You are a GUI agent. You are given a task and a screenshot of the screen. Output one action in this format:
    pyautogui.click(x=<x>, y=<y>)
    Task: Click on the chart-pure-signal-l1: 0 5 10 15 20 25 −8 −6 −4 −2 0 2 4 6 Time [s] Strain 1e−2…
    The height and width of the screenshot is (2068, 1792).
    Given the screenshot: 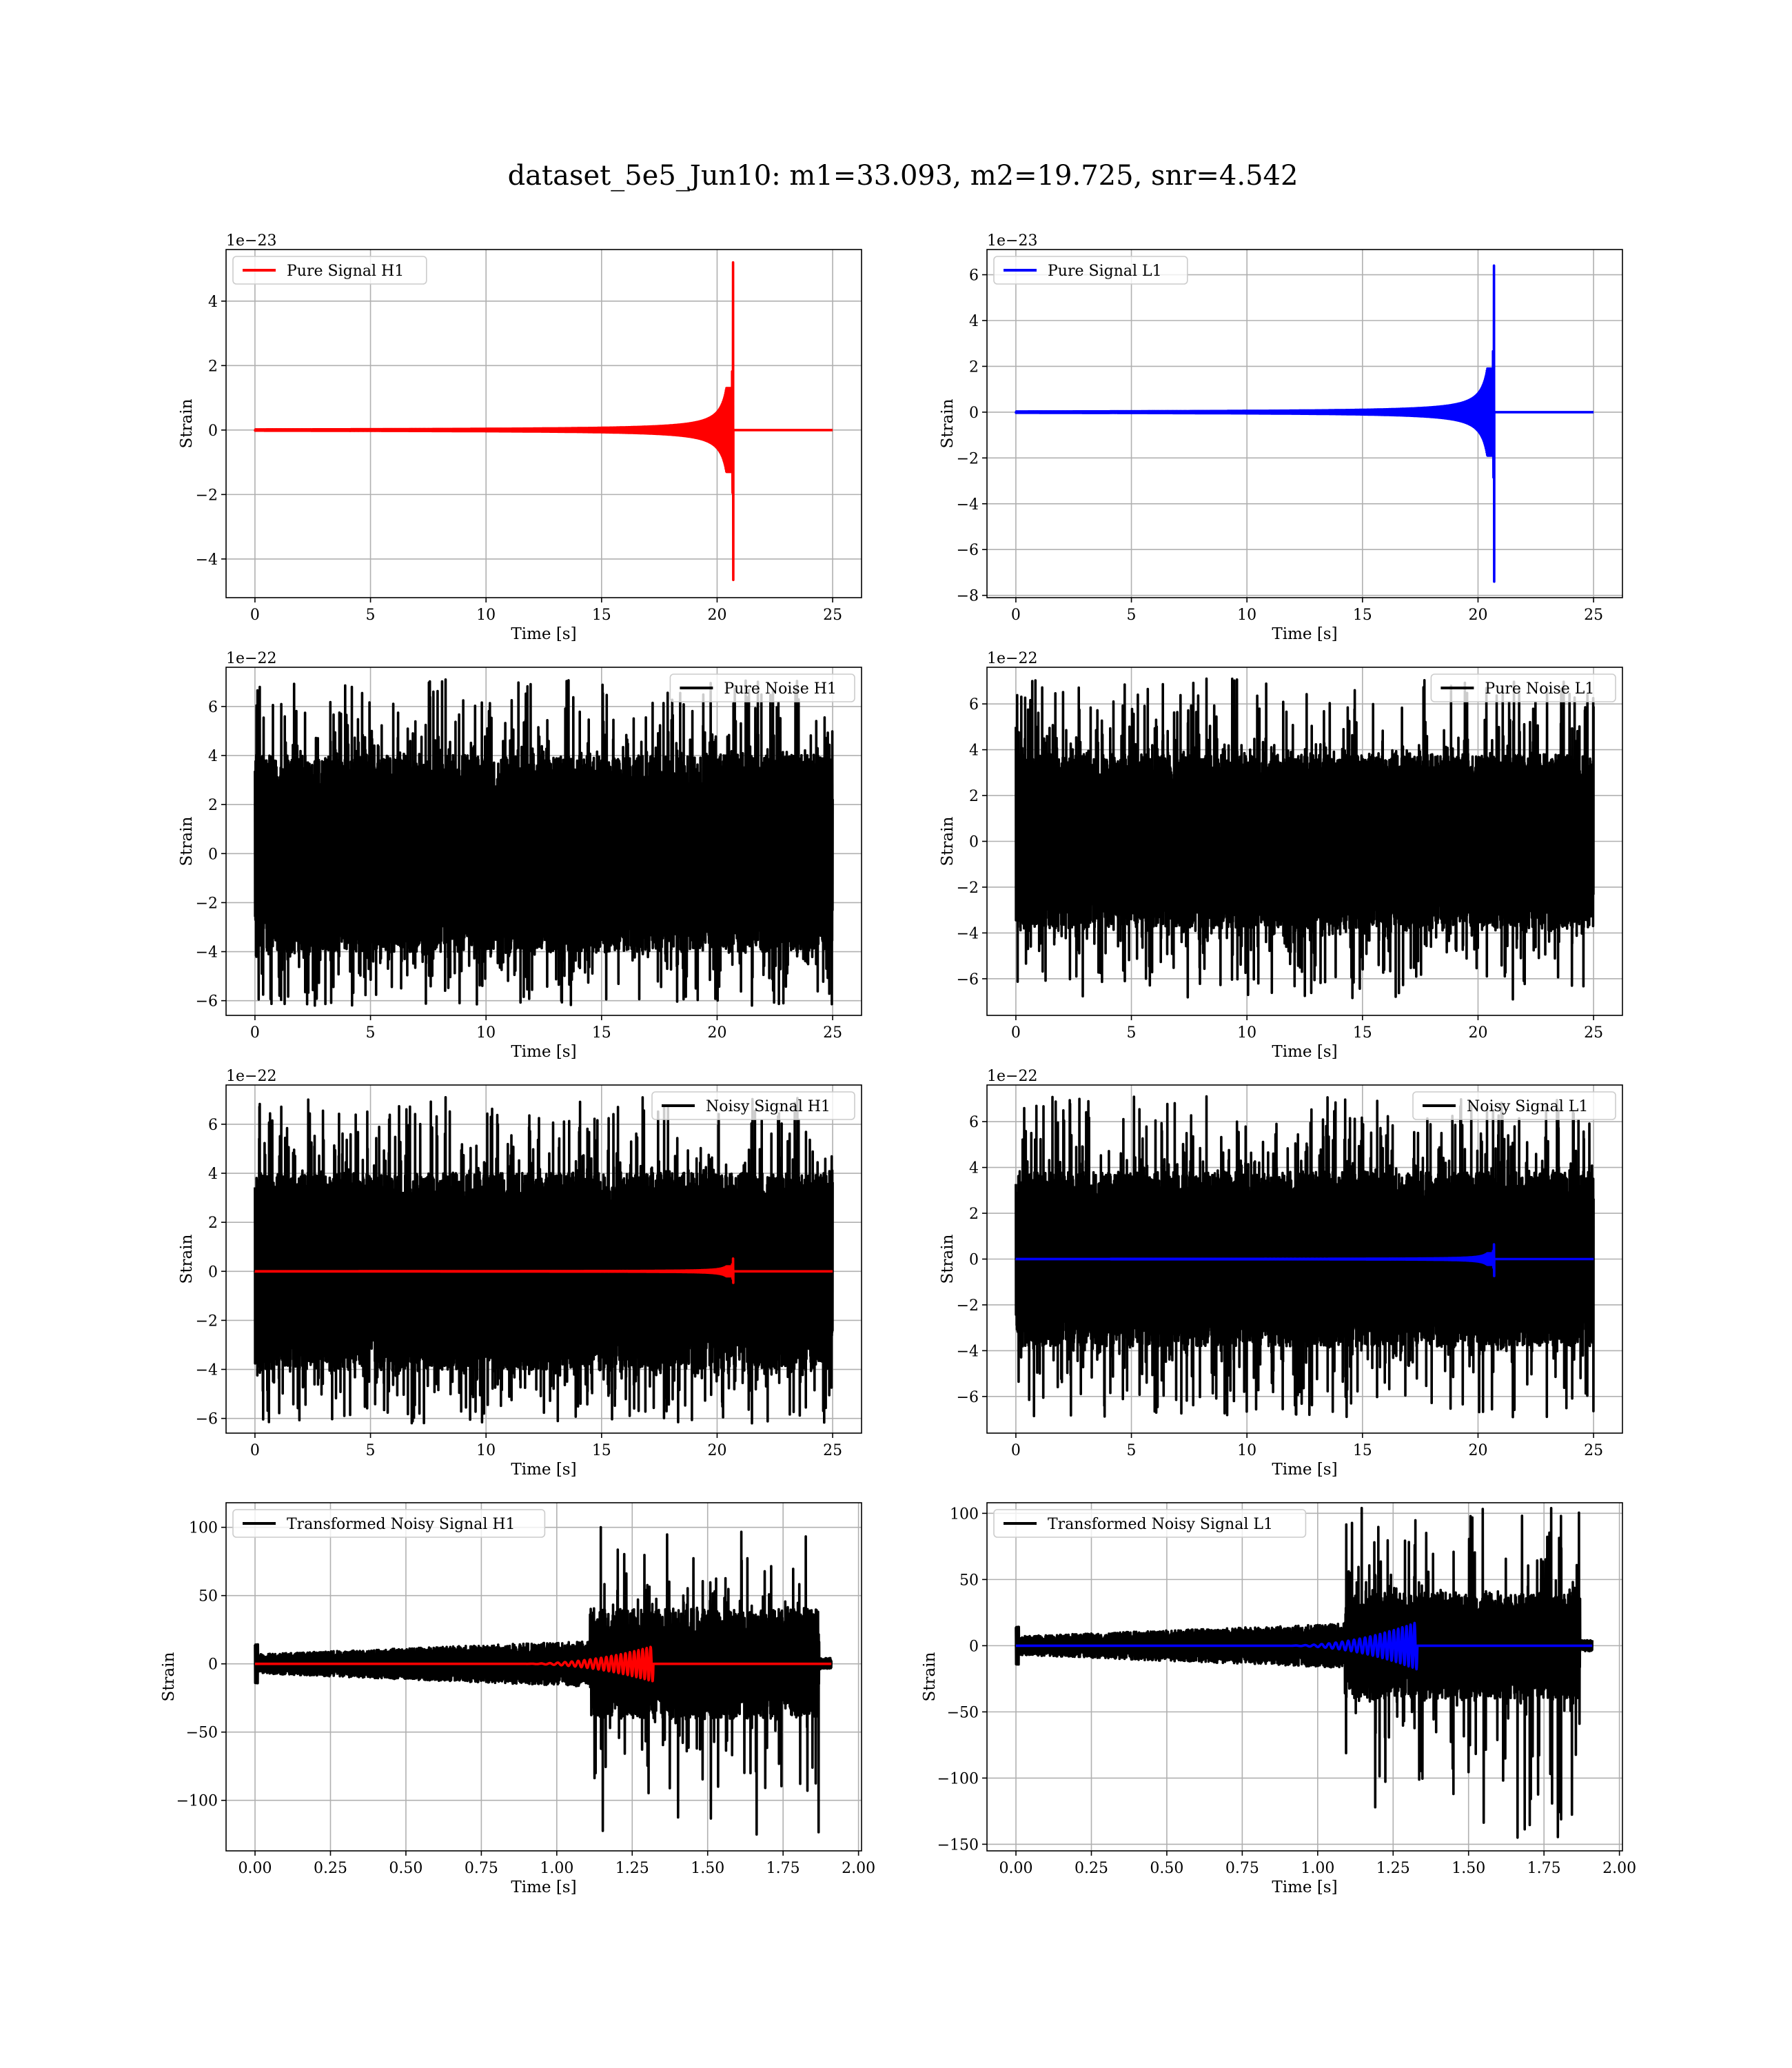 What is the action you would take?
    pyautogui.click(x=1281, y=437)
    